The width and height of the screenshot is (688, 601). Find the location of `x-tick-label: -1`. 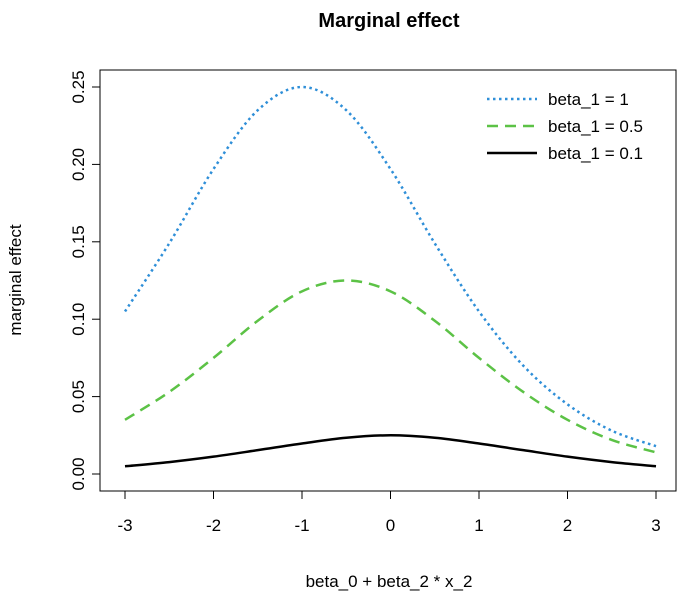

x-tick-label: -1 is located at coordinates (301, 525).